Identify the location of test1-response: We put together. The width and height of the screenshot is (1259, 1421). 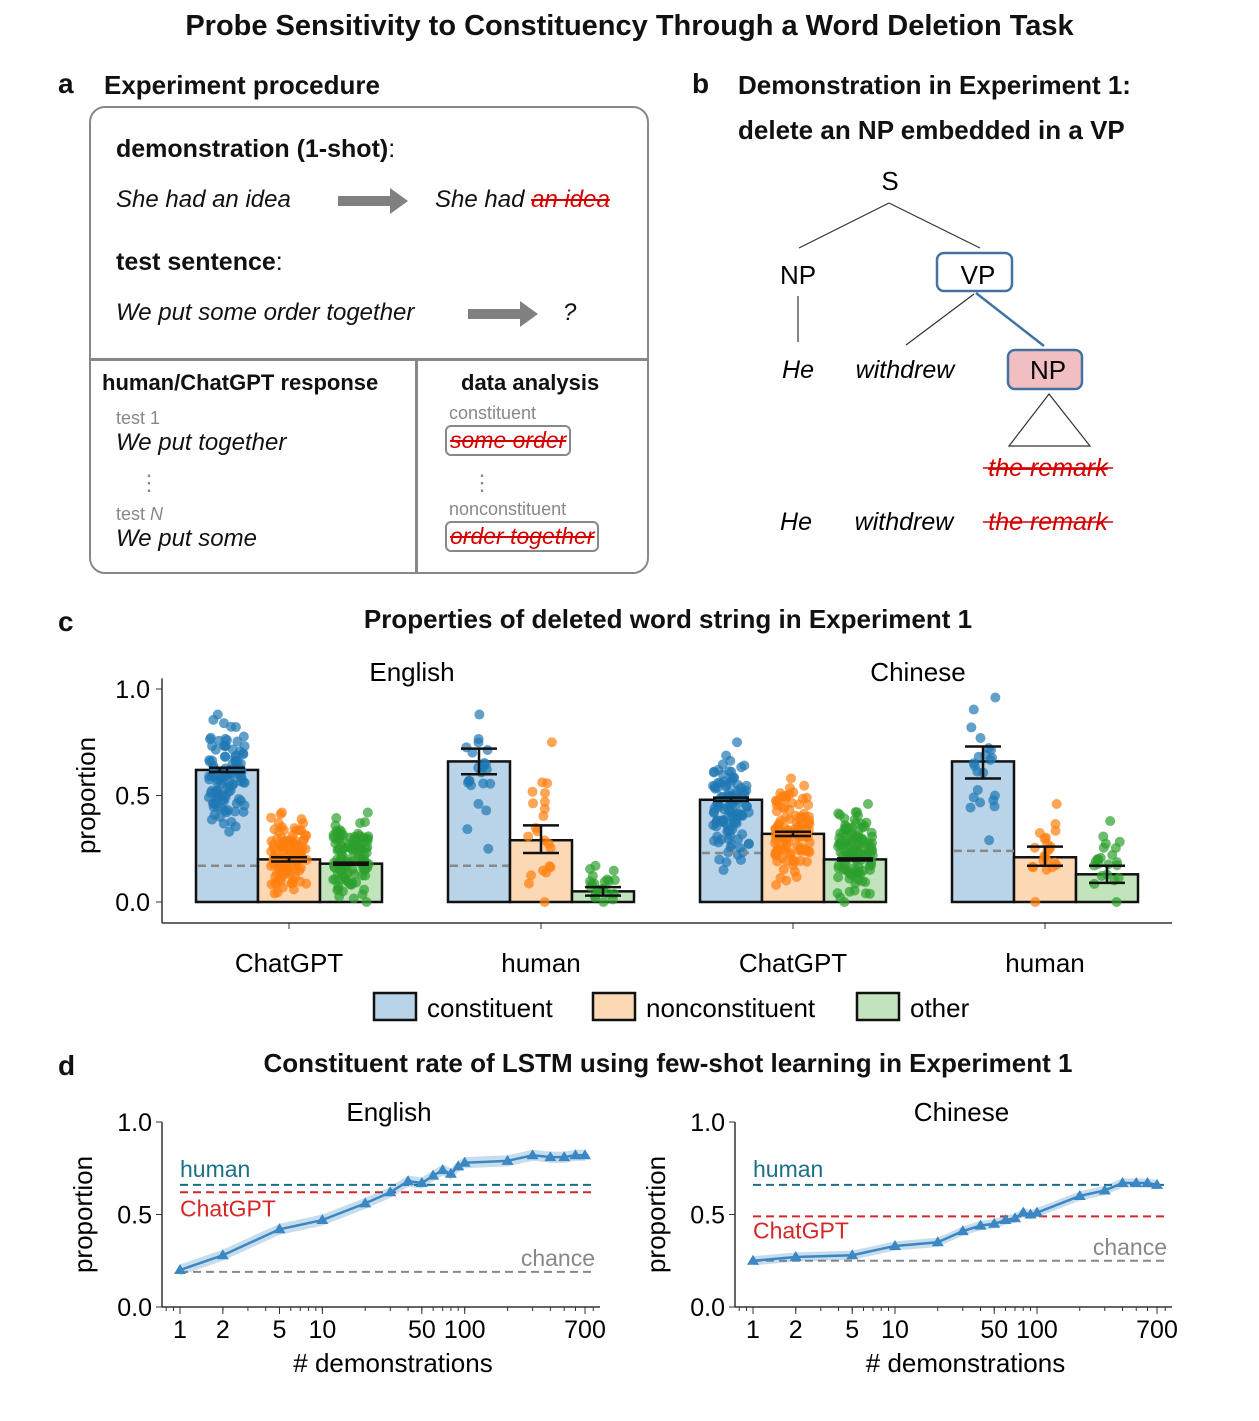
(201, 442).